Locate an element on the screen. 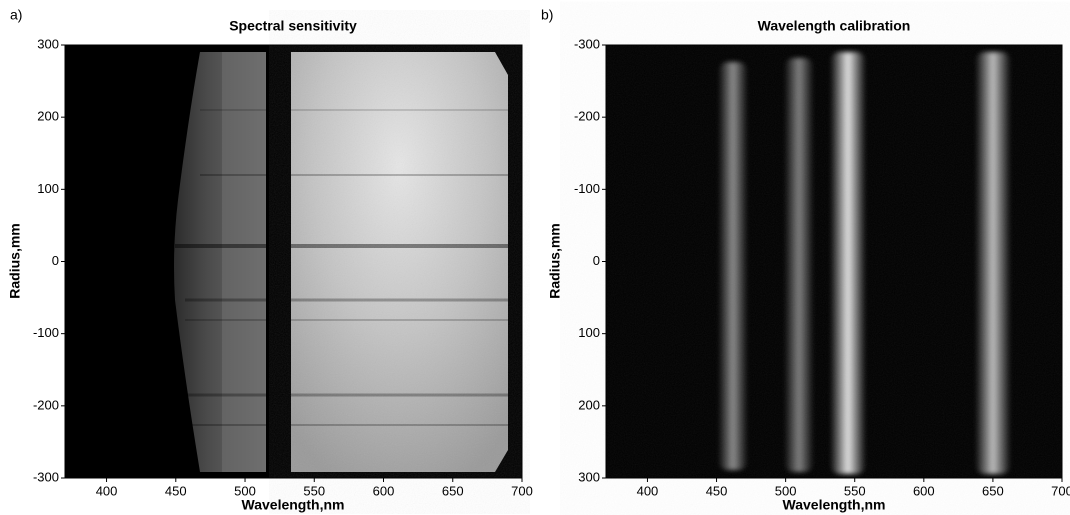 This screenshot has width=1070, height=515. panel-label: a) is located at coordinates (16, 15).